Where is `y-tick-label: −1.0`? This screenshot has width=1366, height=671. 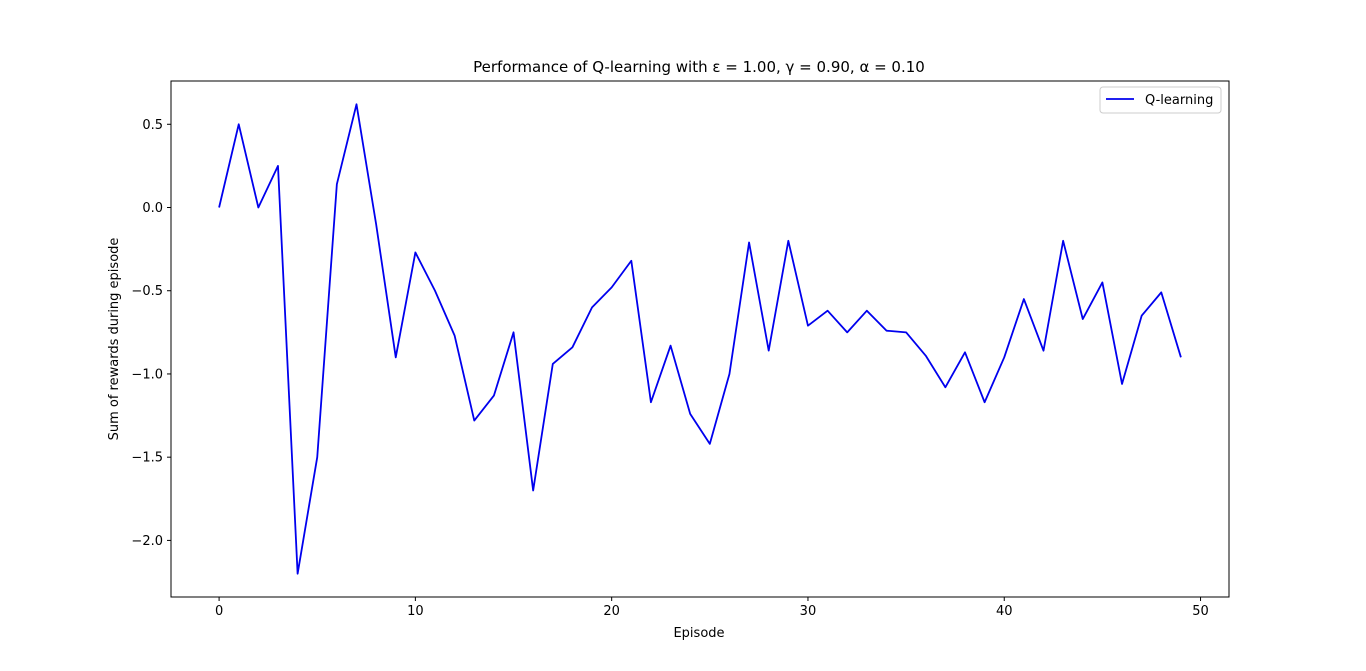 y-tick-label: −1.0 is located at coordinates (147, 374).